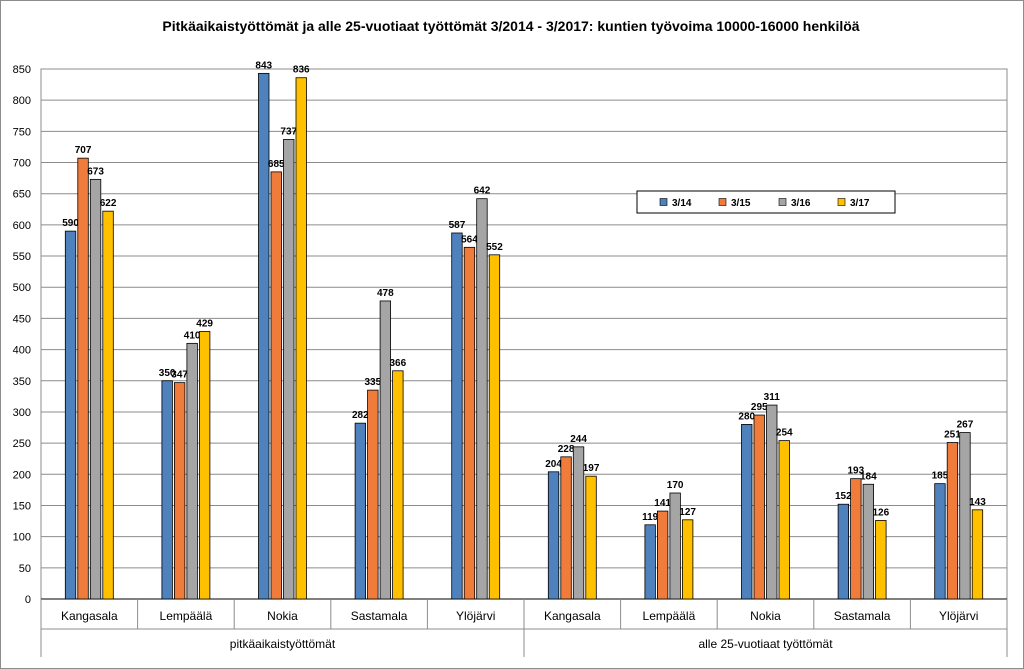 The width and height of the screenshot is (1024, 669). What do you see at coordinates (398, 363) in the screenshot?
I see `data-label: 366` at bounding box center [398, 363].